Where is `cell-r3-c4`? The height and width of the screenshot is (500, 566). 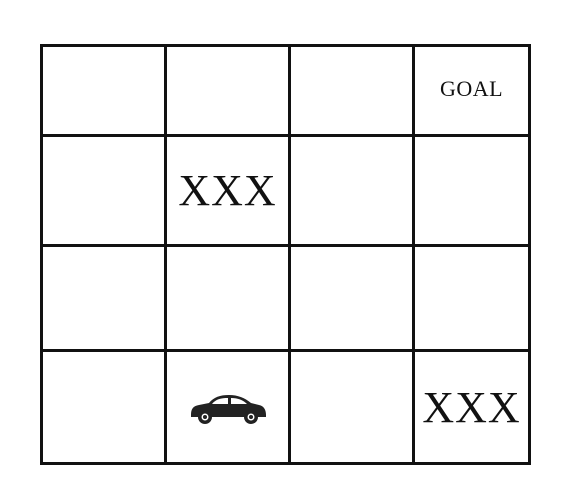 cell-r3-c4 is located at coordinates (471, 299).